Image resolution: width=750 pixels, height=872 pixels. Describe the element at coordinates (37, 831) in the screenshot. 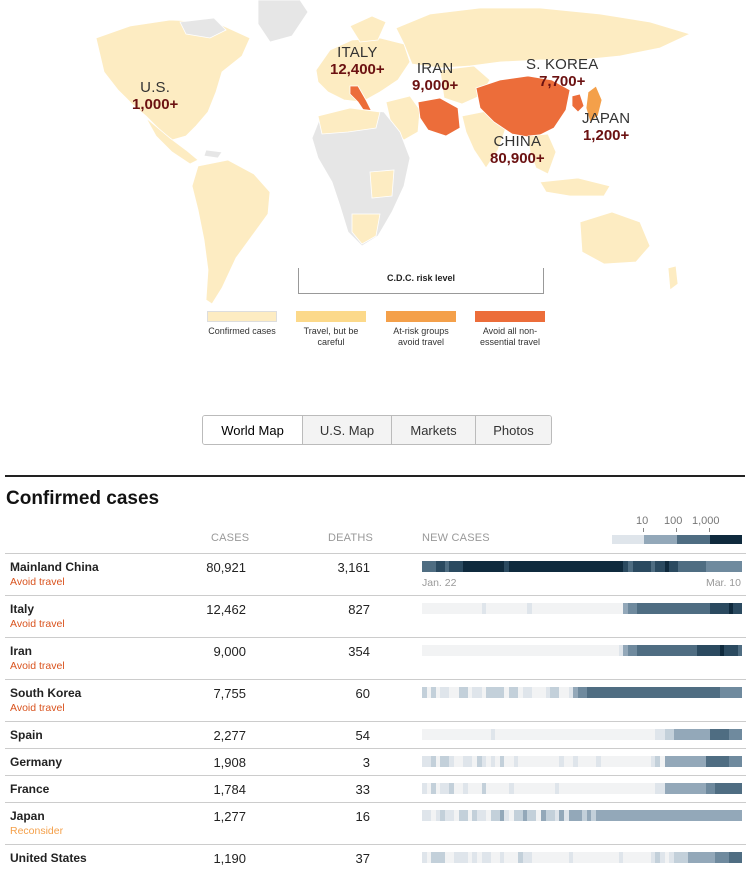

I see `travel-advisory: Reconsider` at that location.